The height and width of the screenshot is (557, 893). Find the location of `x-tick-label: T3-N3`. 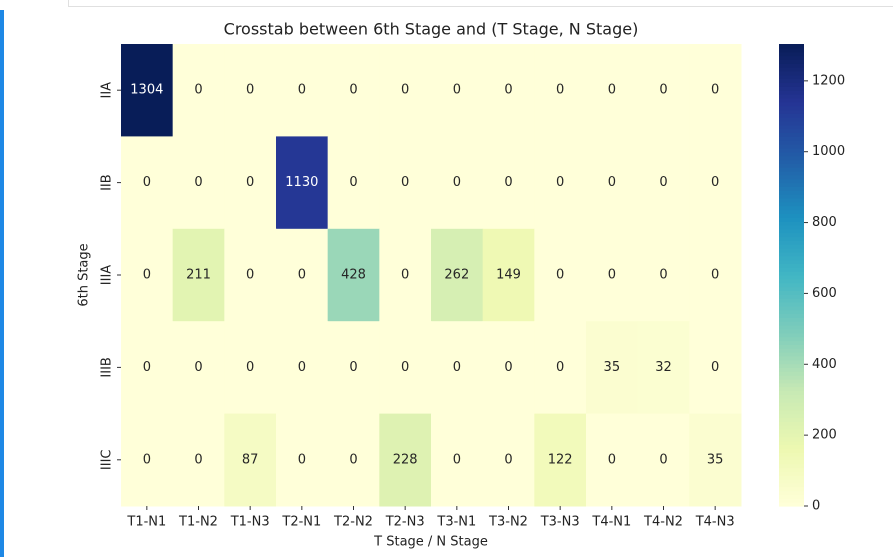

x-tick-label: T3-N3 is located at coordinates (560, 522).